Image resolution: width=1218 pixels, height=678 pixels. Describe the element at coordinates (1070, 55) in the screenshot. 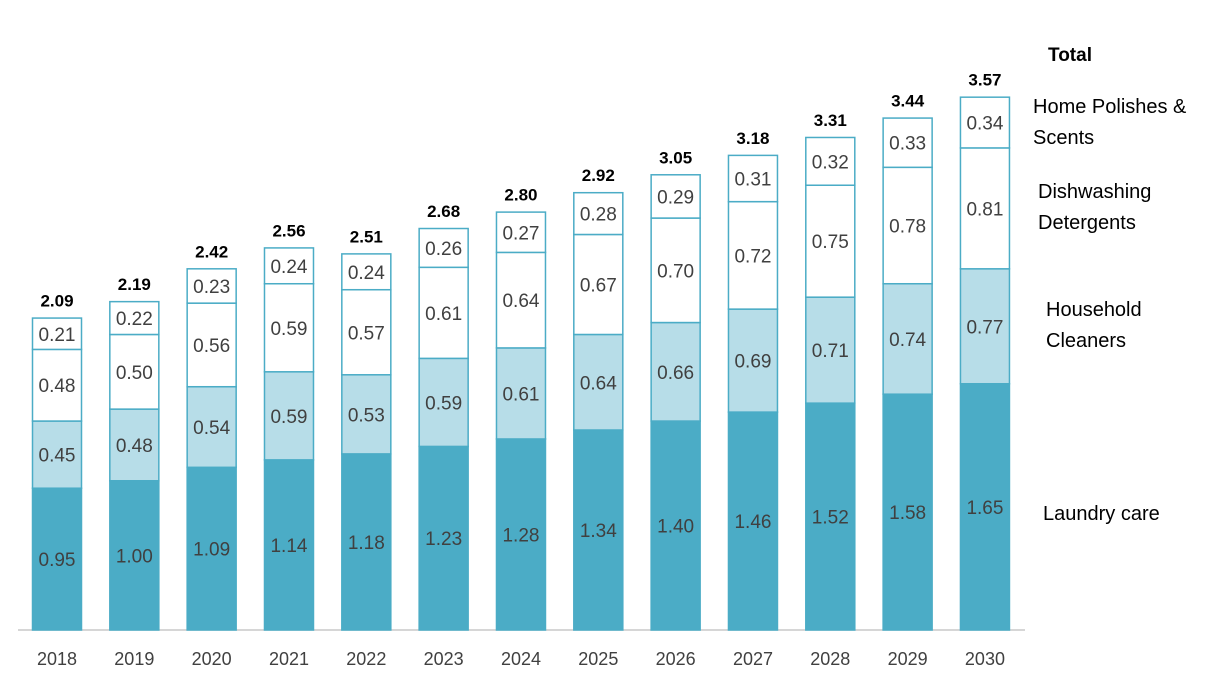

I see `legend-title: Total` at that location.